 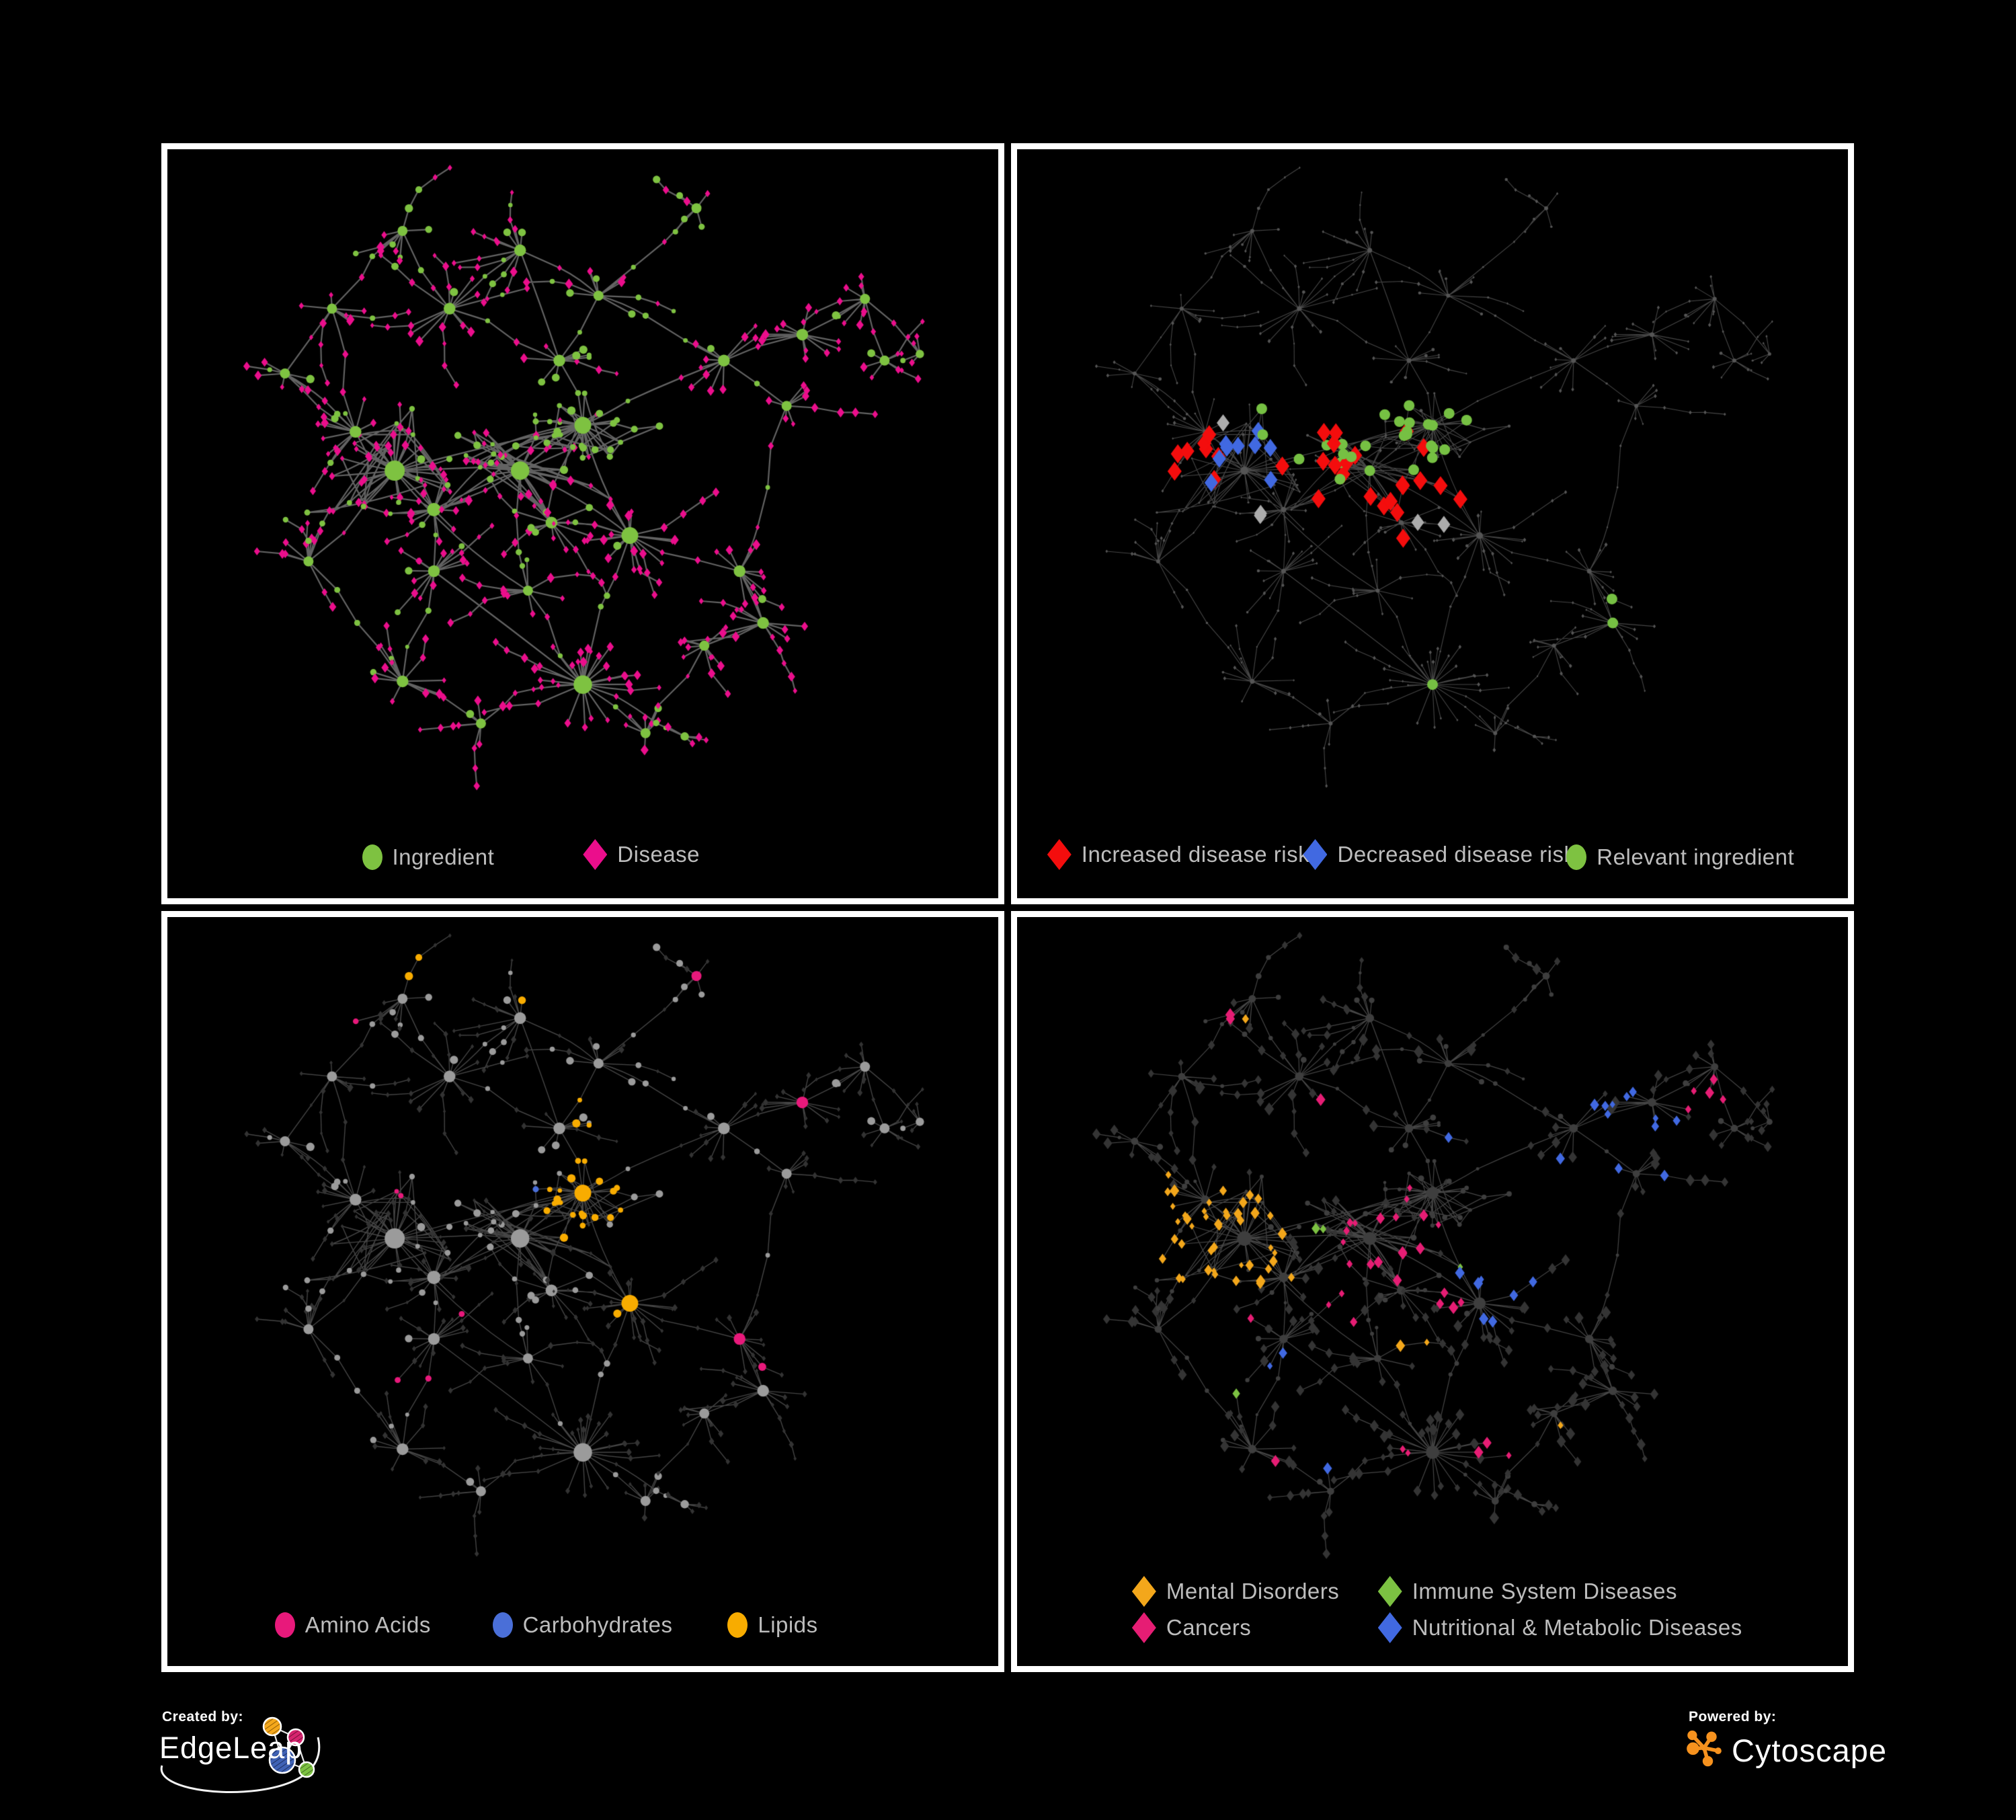 What do you see at coordinates (658, 854) in the screenshot?
I see `legend-label: Disease` at bounding box center [658, 854].